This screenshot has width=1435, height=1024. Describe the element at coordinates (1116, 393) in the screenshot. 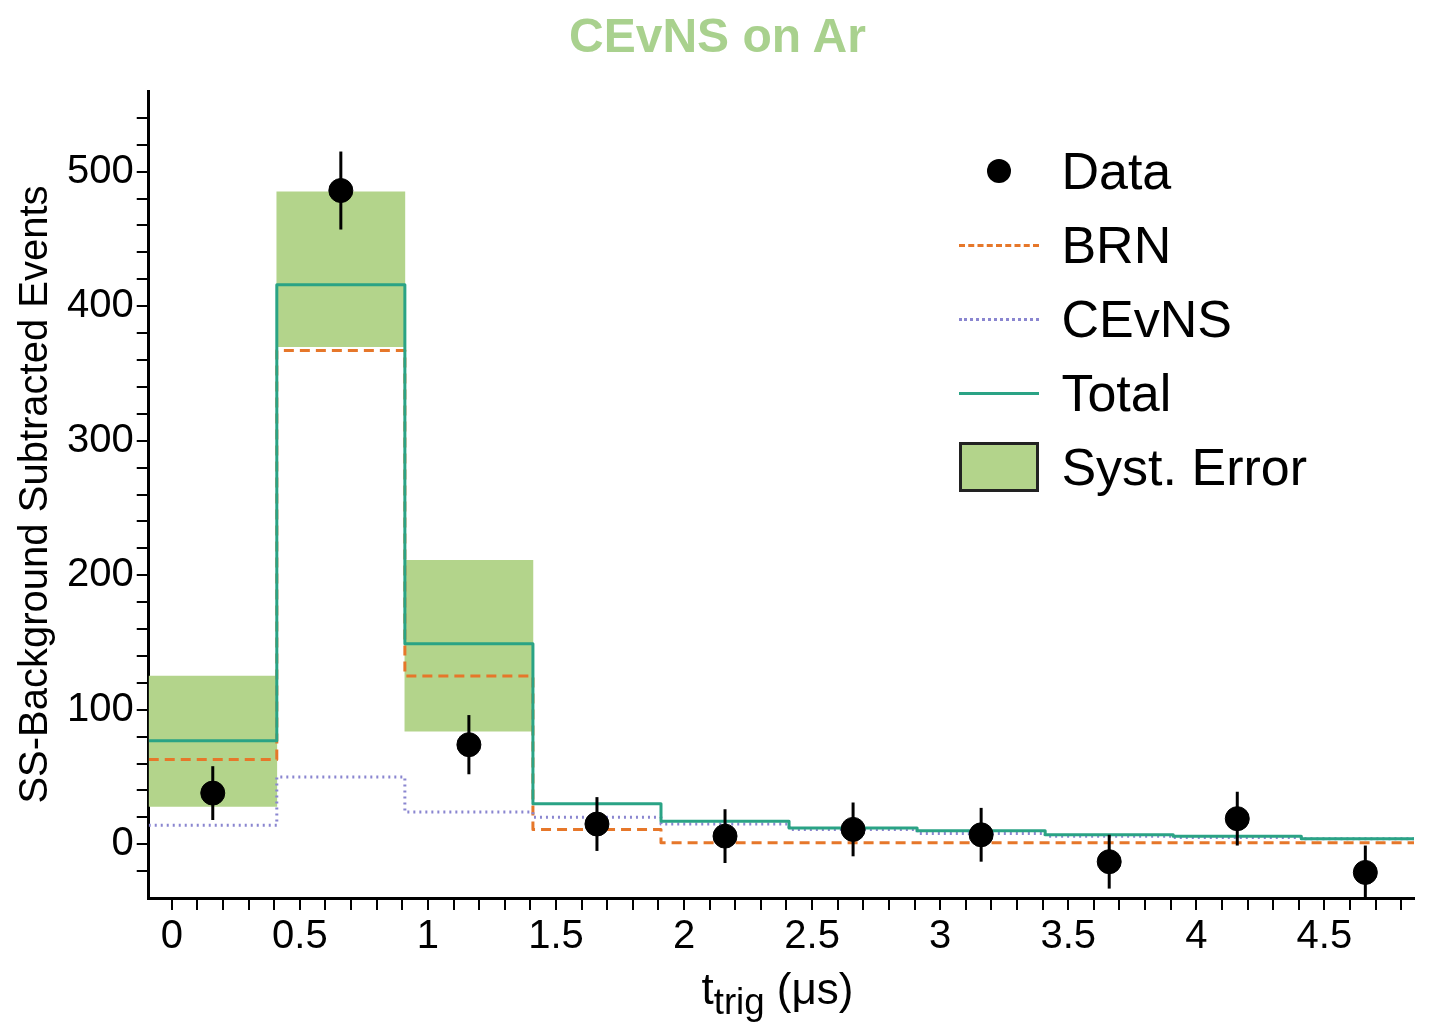

I see `legend-label: Total` at that location.